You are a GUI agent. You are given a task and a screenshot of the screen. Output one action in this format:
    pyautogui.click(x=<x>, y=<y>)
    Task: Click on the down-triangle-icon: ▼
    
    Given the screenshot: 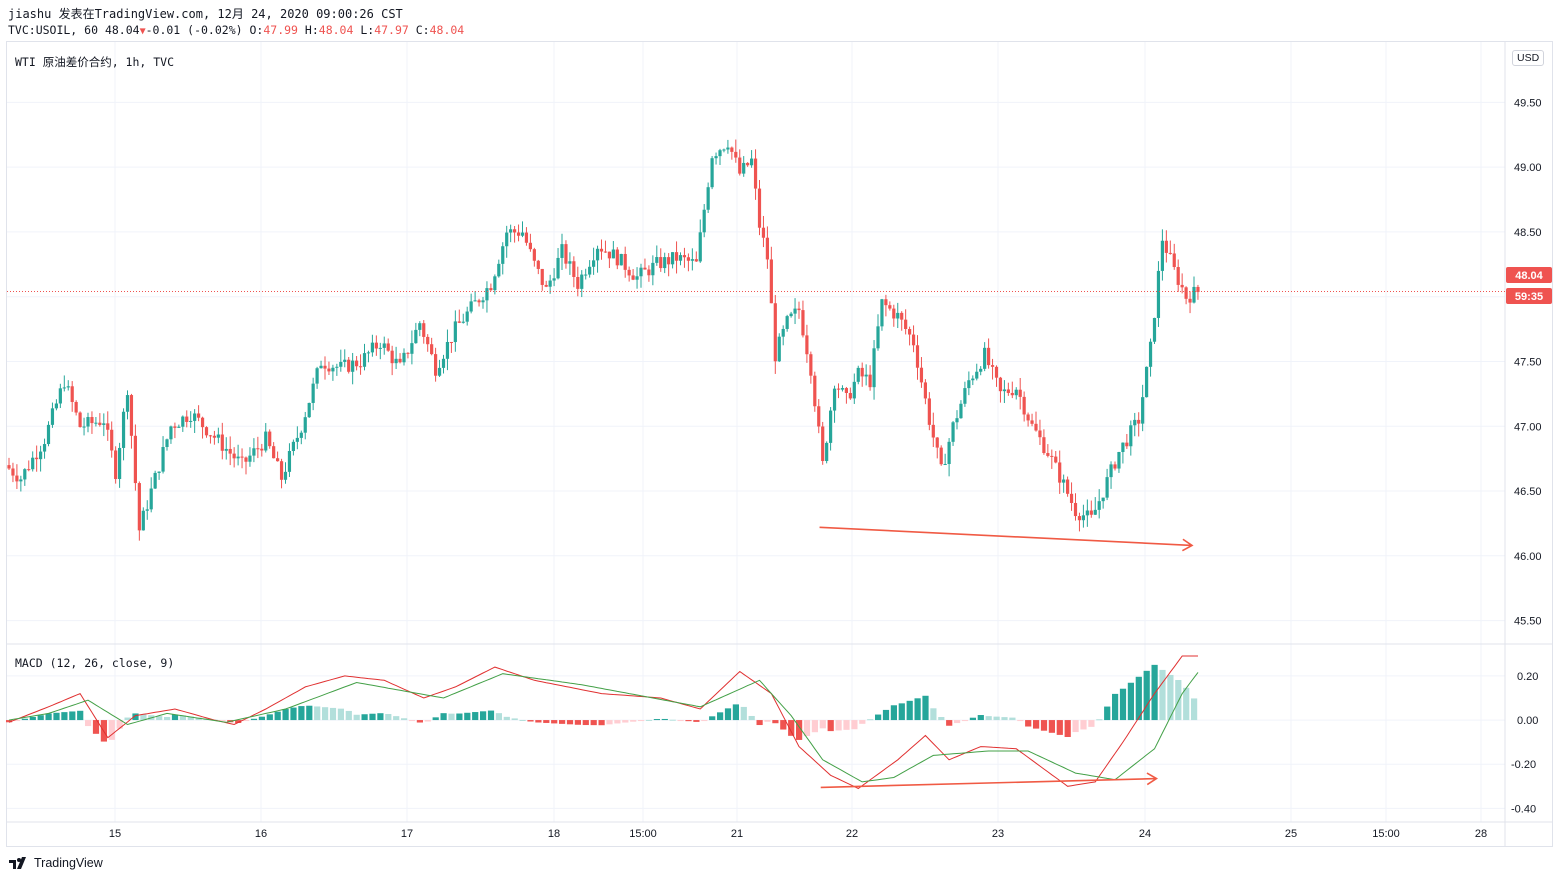 What is the action you would take?
    pyautogui.click(x=142, y=31)
    